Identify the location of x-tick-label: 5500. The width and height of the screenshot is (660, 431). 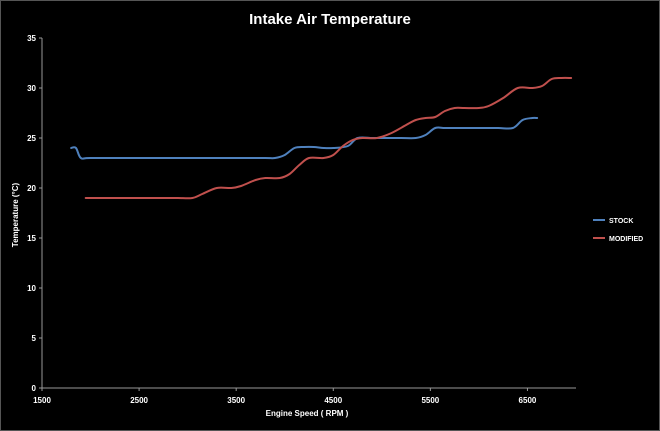
(430, 400).